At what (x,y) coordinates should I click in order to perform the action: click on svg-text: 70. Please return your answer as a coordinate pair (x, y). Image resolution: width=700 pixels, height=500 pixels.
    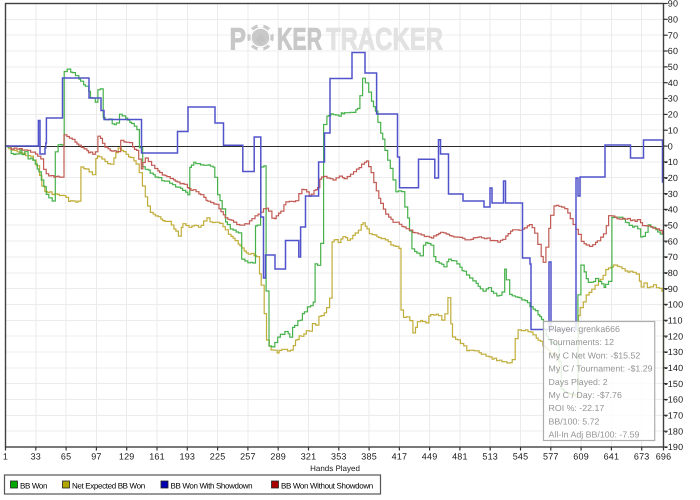
    Looking at the image, I should click on (673, 35).